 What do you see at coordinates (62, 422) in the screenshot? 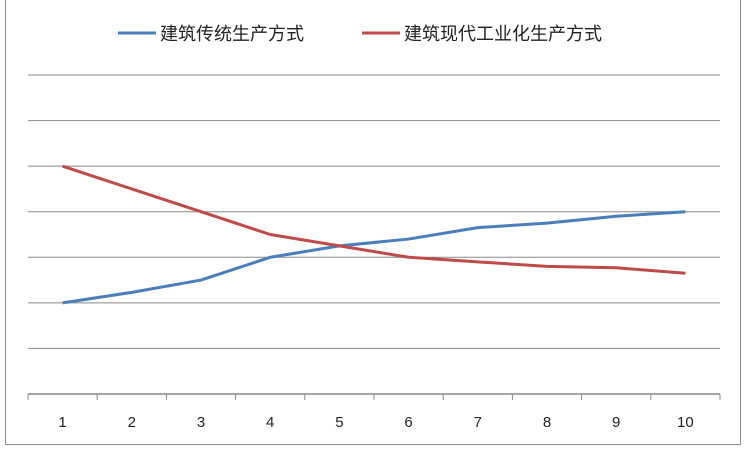
I see `x-tick-label: 1` at bounding box center [62, 422].